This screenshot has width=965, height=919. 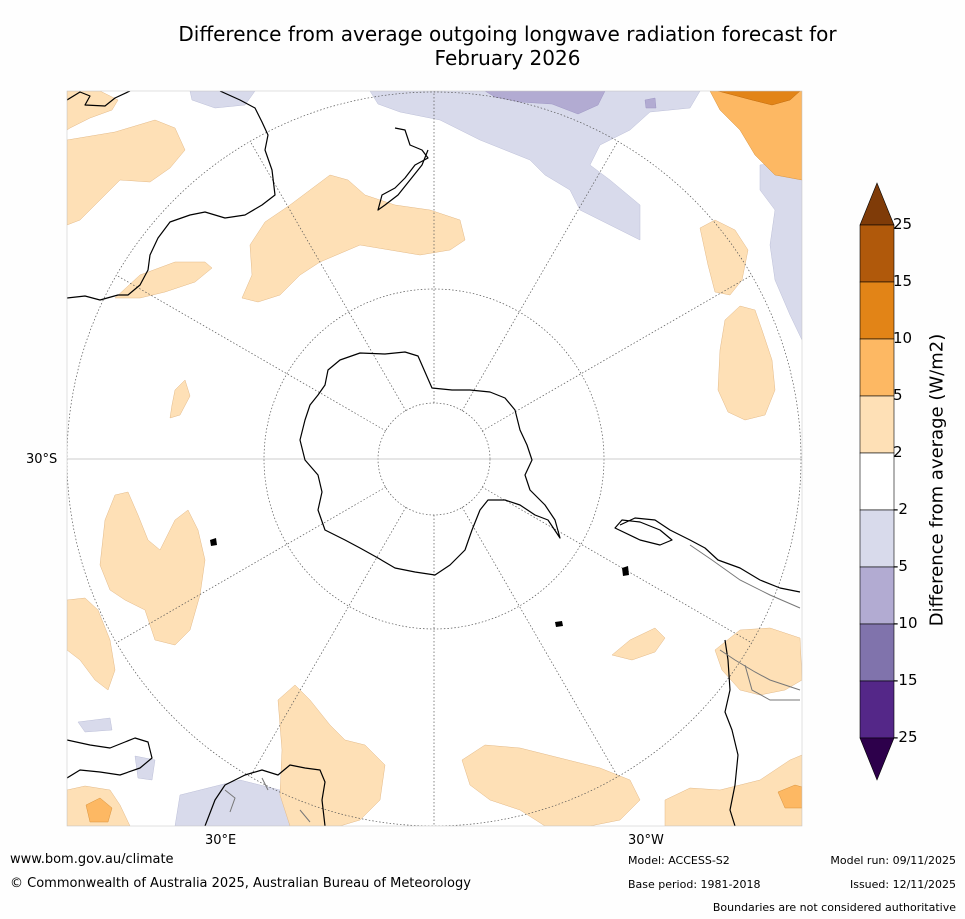 I want to click on longitude-label-west: 30°W, so click(x=646, y=840).